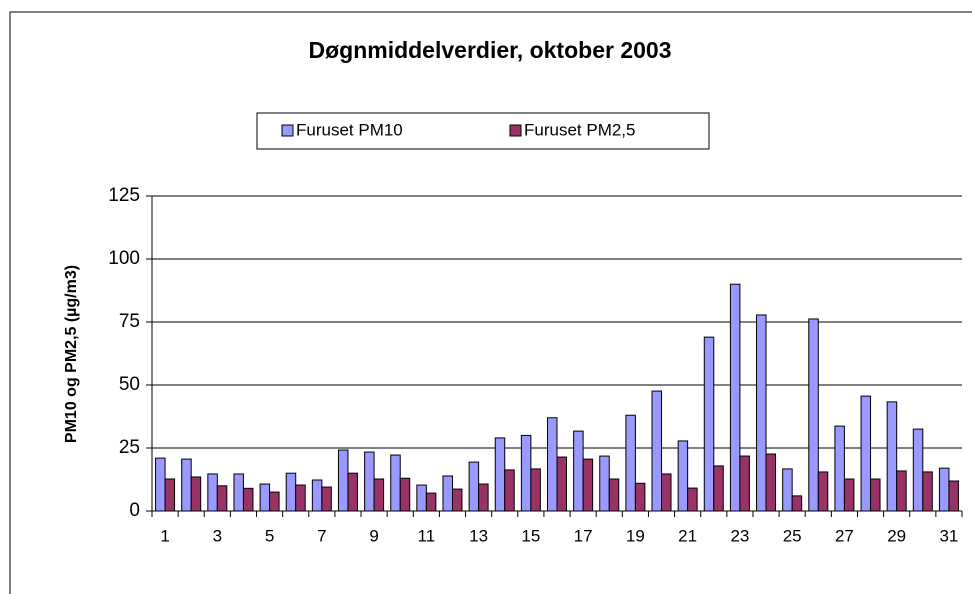  What do you see at coordinates (269, 535) in the screenshot?
I see `x-tick-label: 5` at bounding box center [269, 535].